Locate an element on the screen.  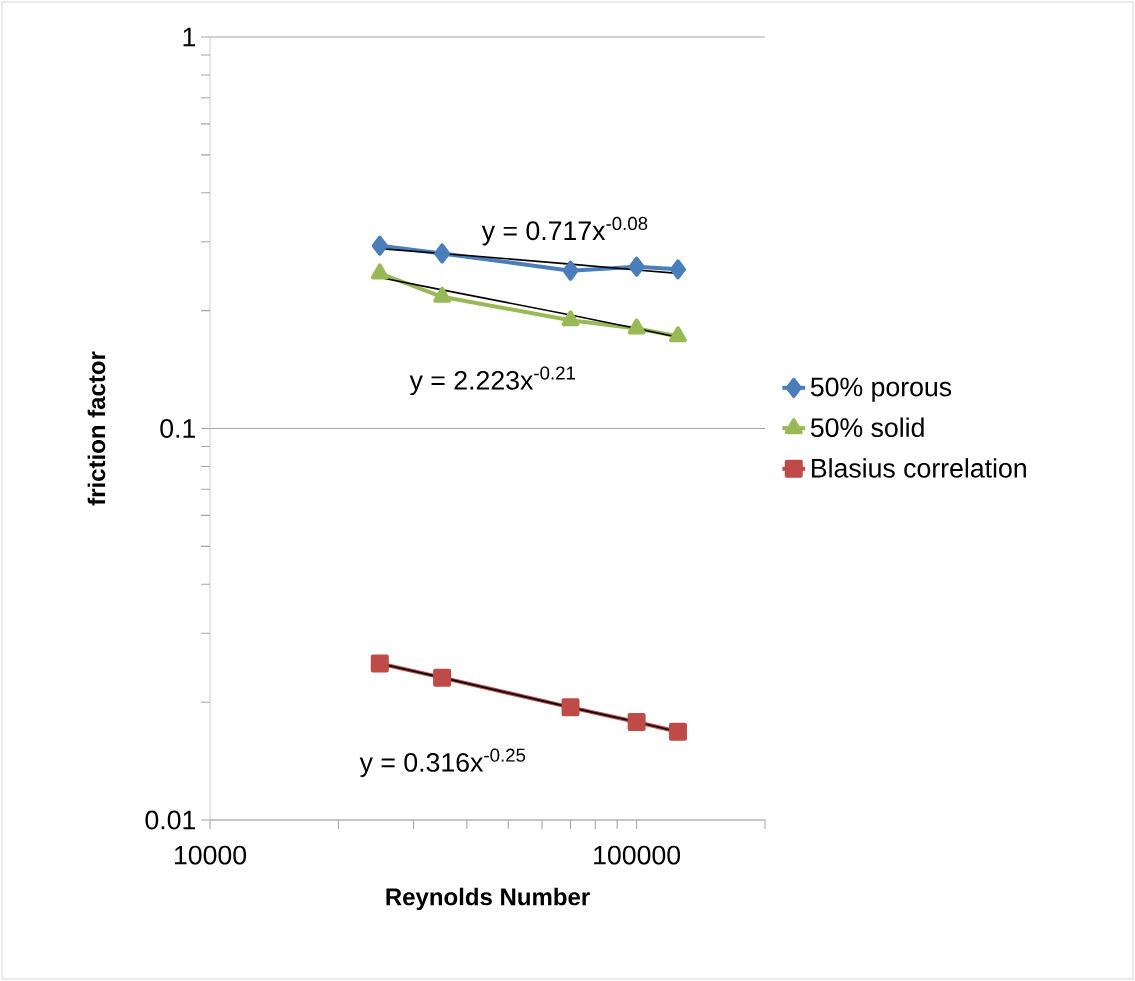
x-tick-label: 100000 is located at coordinates (637, 855).